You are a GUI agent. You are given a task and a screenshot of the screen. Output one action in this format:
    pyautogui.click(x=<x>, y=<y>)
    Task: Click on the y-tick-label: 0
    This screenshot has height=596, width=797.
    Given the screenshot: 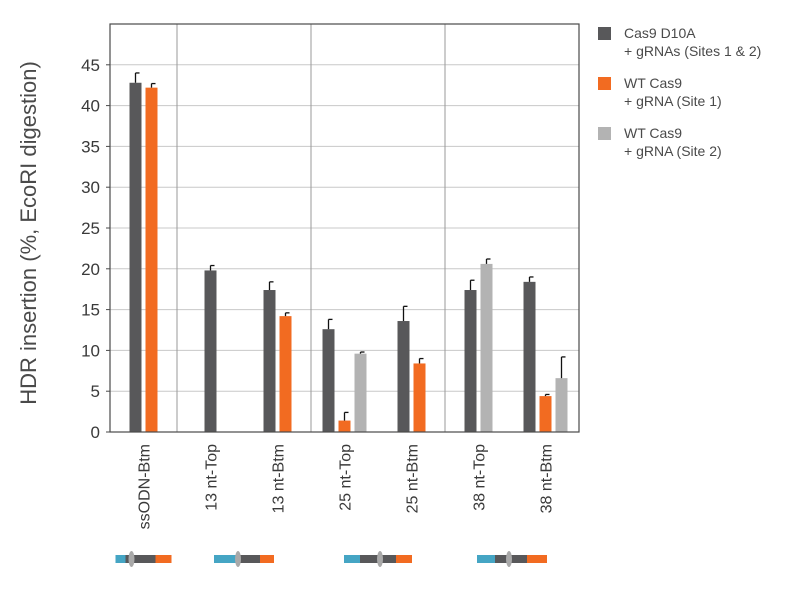 What is the action you would take?
    pyautogui.click(x=95, y=432)
    